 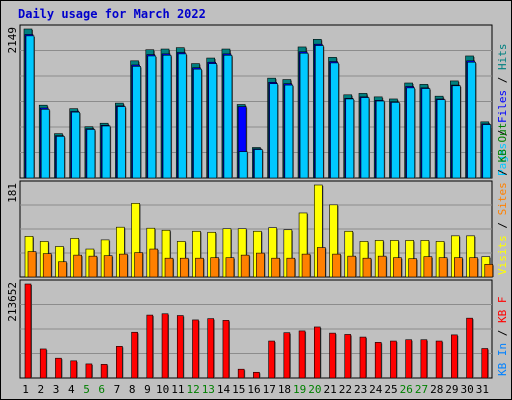 I want to click on x-tick-label: 7, so click(x=117, y=389).